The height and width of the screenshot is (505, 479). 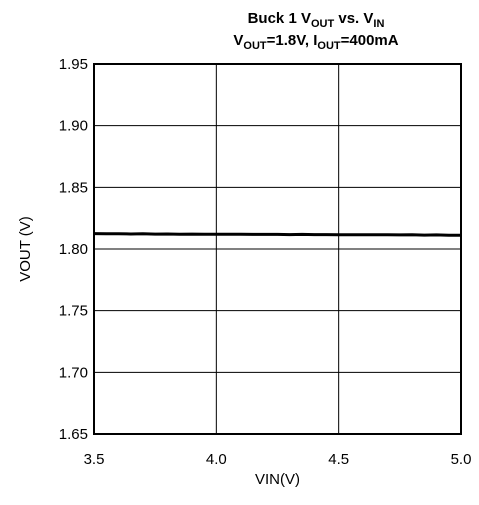 I want to click on y-tick-label: 1.80, so click(x=73, y=249).